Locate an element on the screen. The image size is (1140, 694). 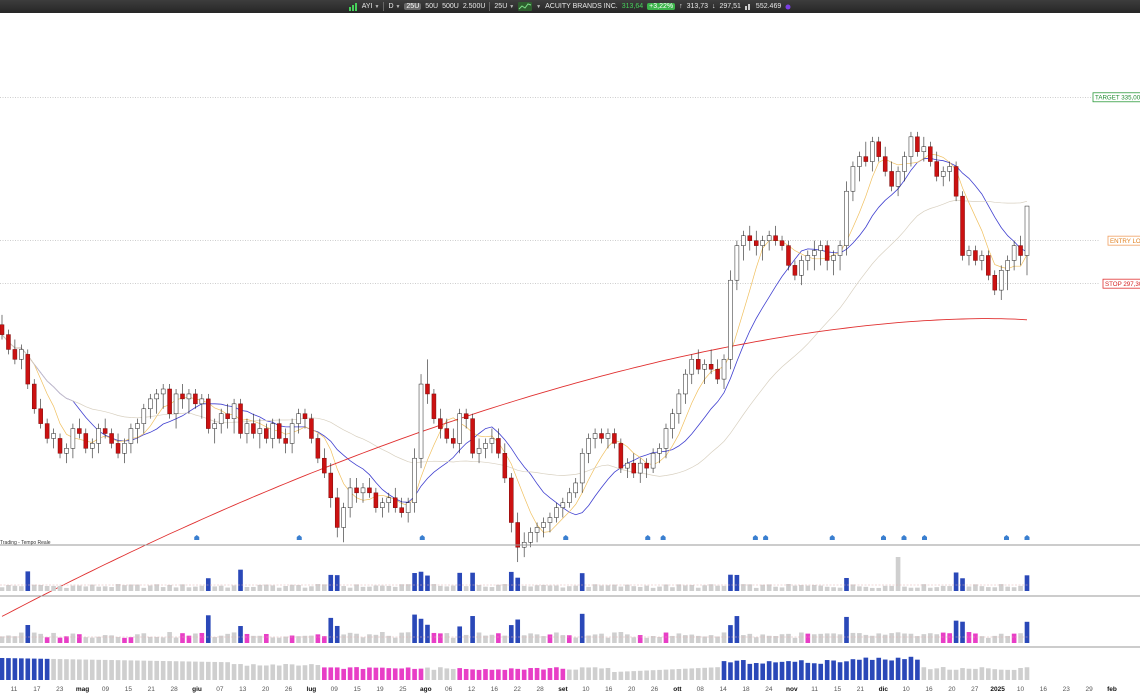
zoom-50u: 50U is located at coordinates (432, 6).